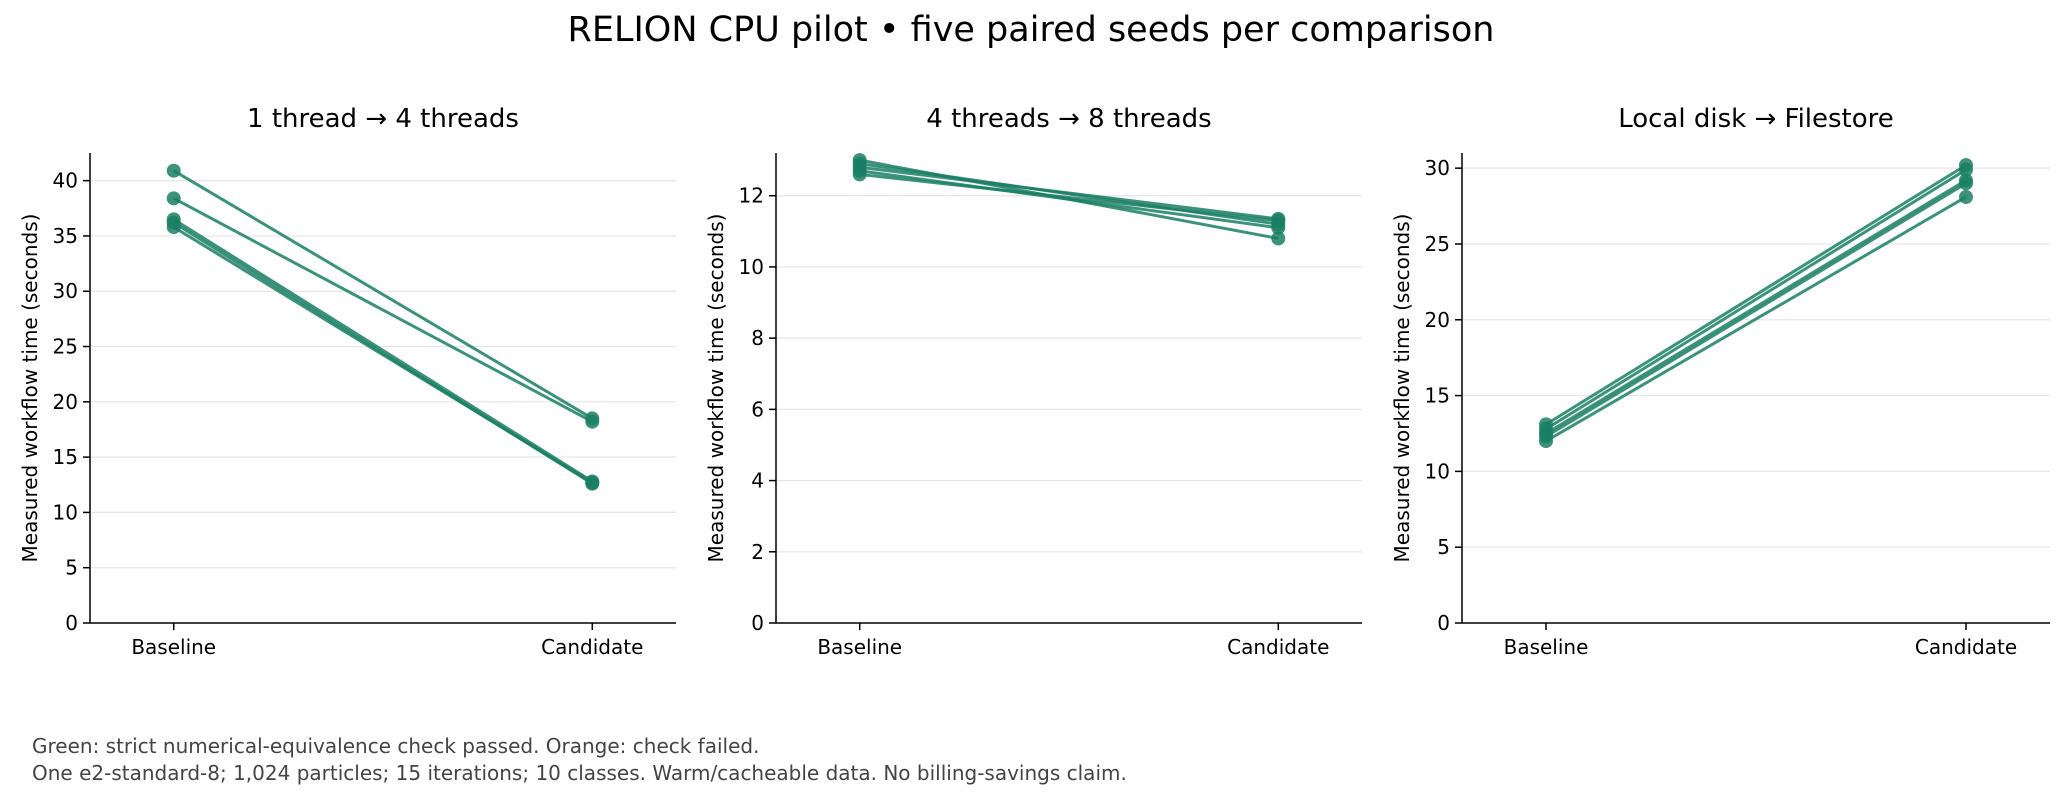 The image size is (2062, 803). Describe the element at coordinates (757, 481) in the screenshot. I see `y-tick-label: 4` at that location.